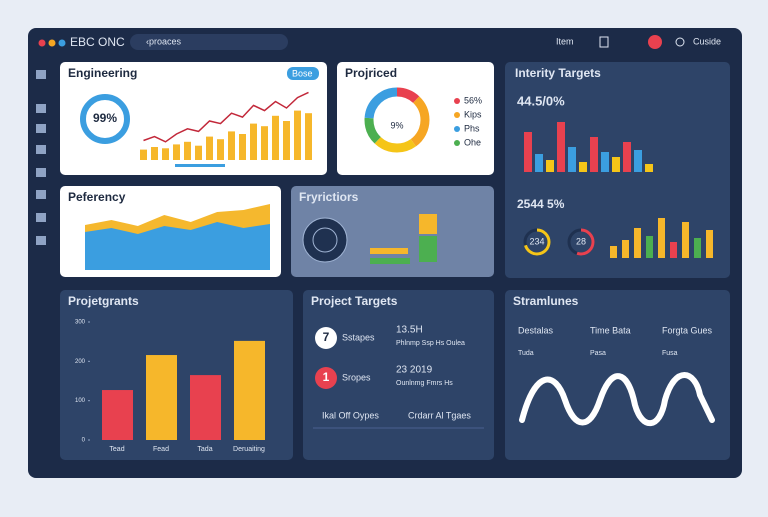  Describe the element at coordinates (457, 129) in the screenshot. I see `legend-swatch` at that location.